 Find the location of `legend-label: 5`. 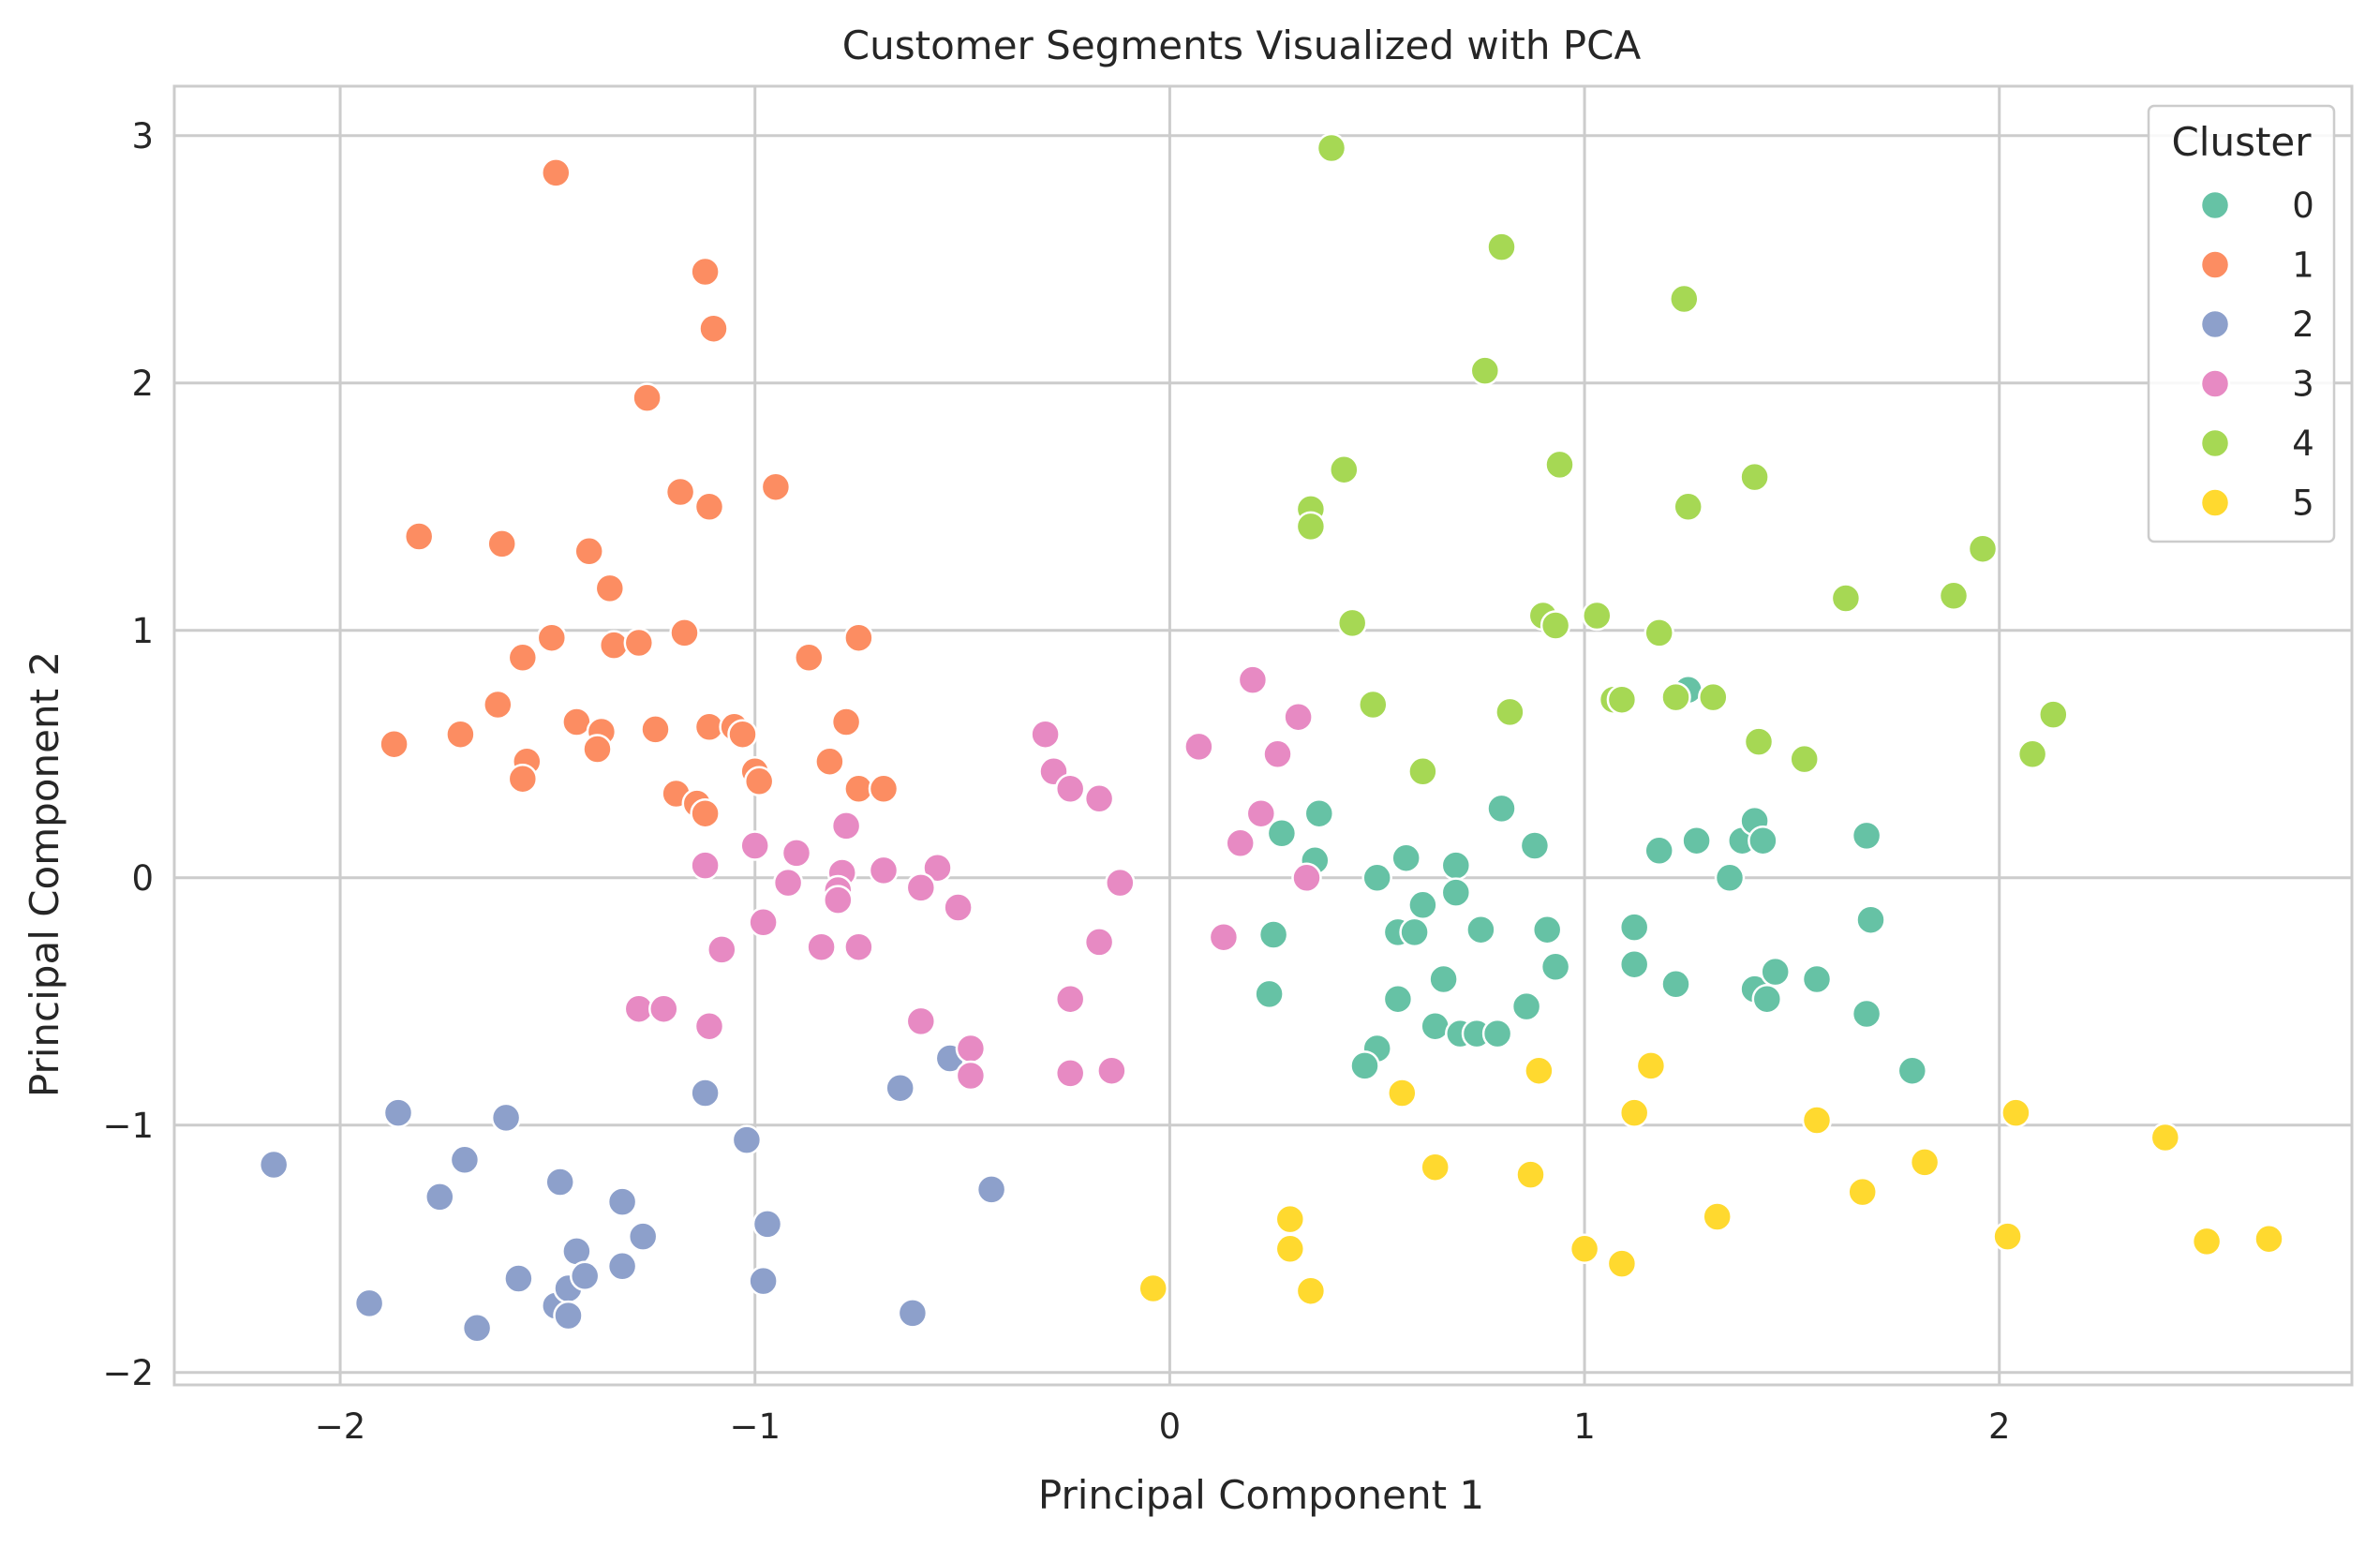

legend-label: 5 is located at coordinates (2303, 503).